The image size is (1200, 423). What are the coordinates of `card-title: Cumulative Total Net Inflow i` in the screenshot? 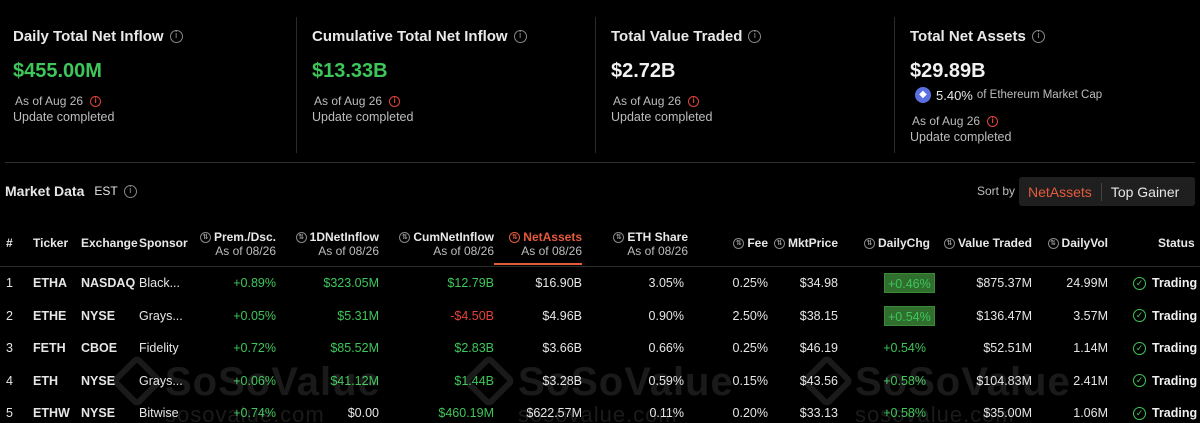 It's located at (419, 36).